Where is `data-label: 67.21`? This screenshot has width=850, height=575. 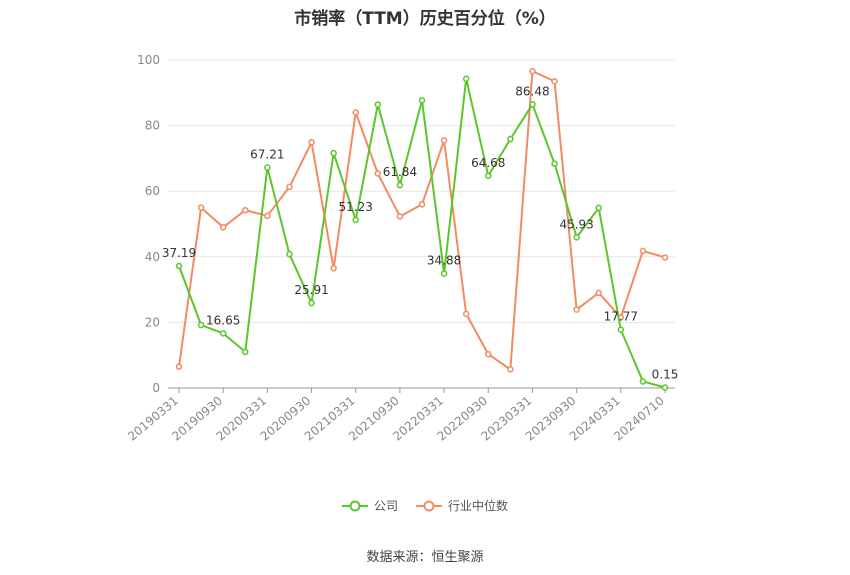
data-label: 67.21 is located at coordinates (267, 155).